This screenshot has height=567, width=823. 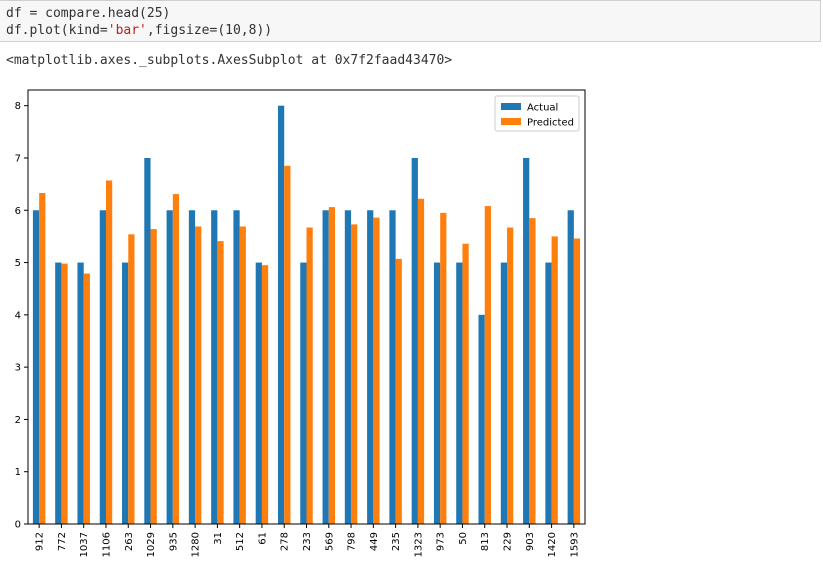 What do you see at coordinates (329, 541) in the screenshot?
I see `x-tick-label-569: 569` at bounding box center [329, 541].